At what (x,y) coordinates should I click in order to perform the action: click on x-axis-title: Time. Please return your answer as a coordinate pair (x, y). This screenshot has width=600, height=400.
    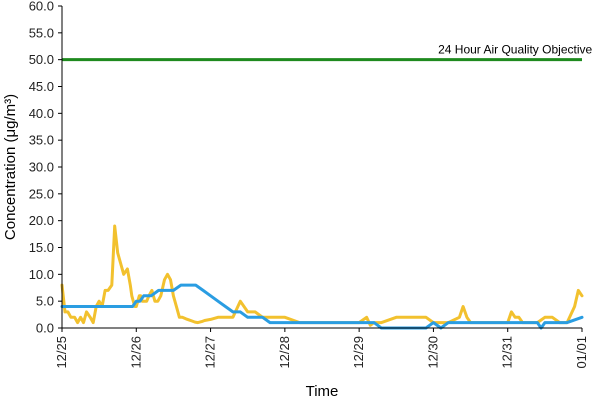
    Looking at the image, I should click on (322, 391).